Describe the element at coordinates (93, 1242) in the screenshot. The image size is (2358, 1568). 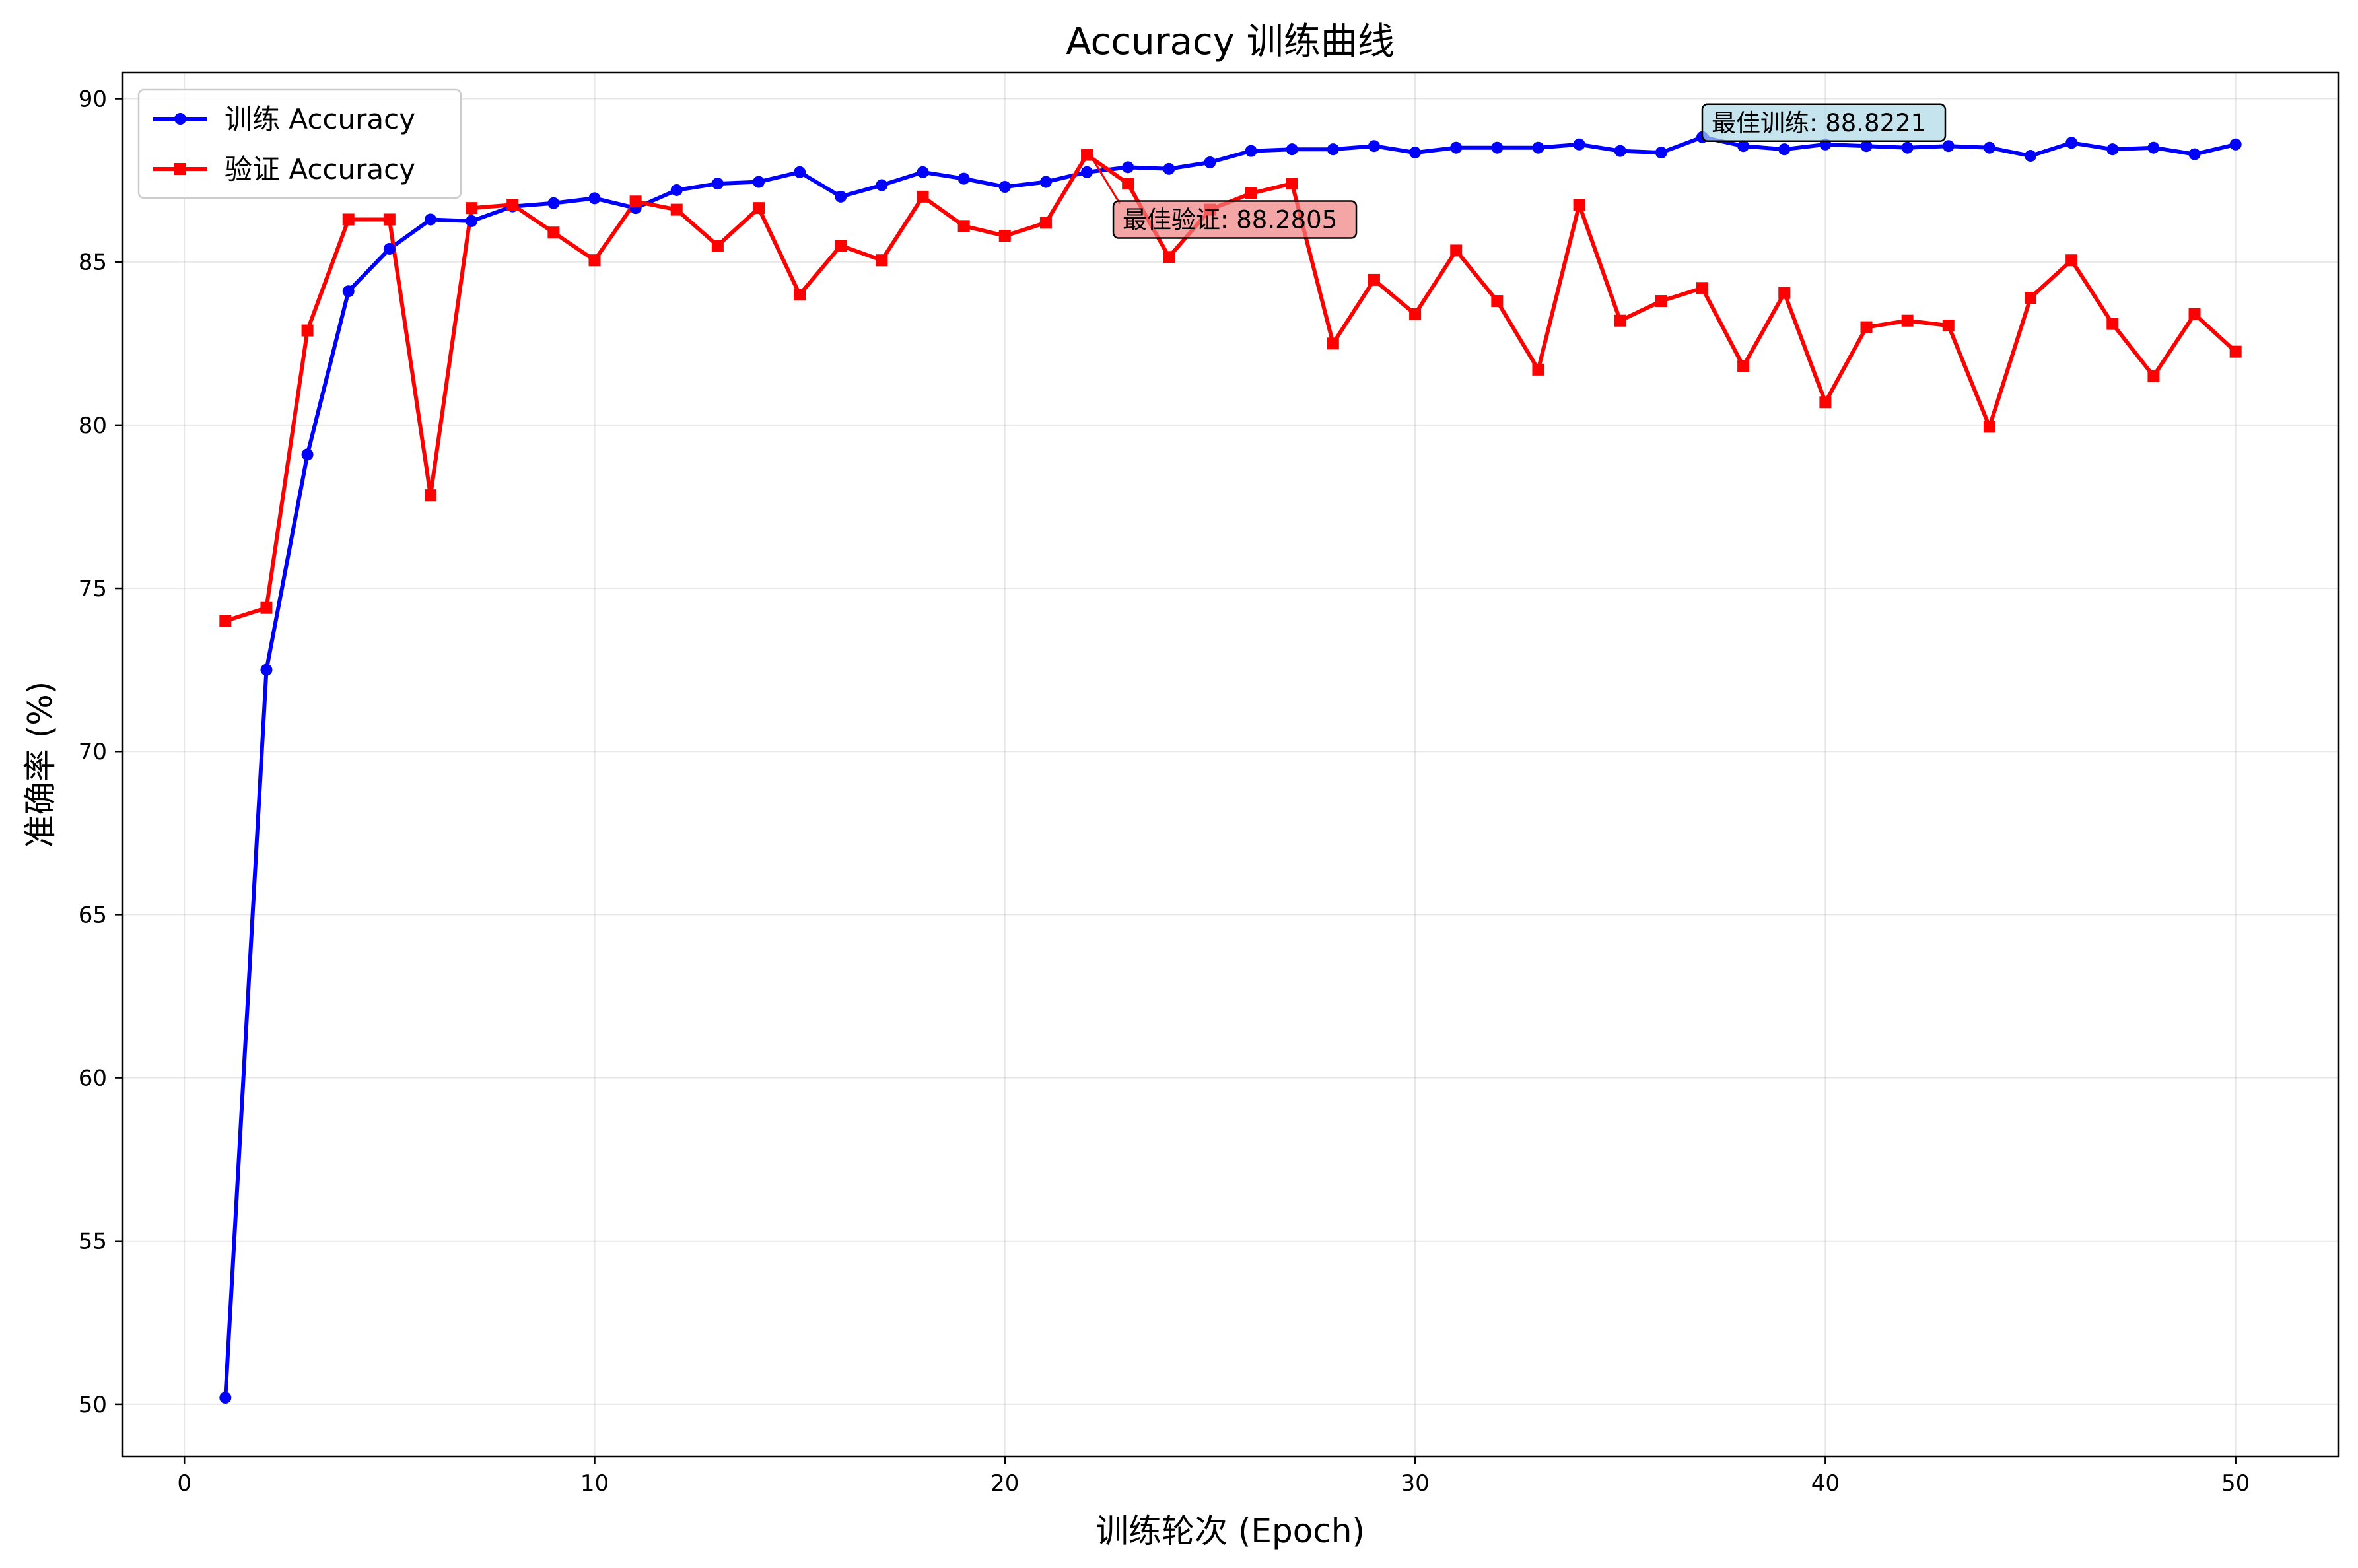
I see `y-tick-label: 55` at that location.